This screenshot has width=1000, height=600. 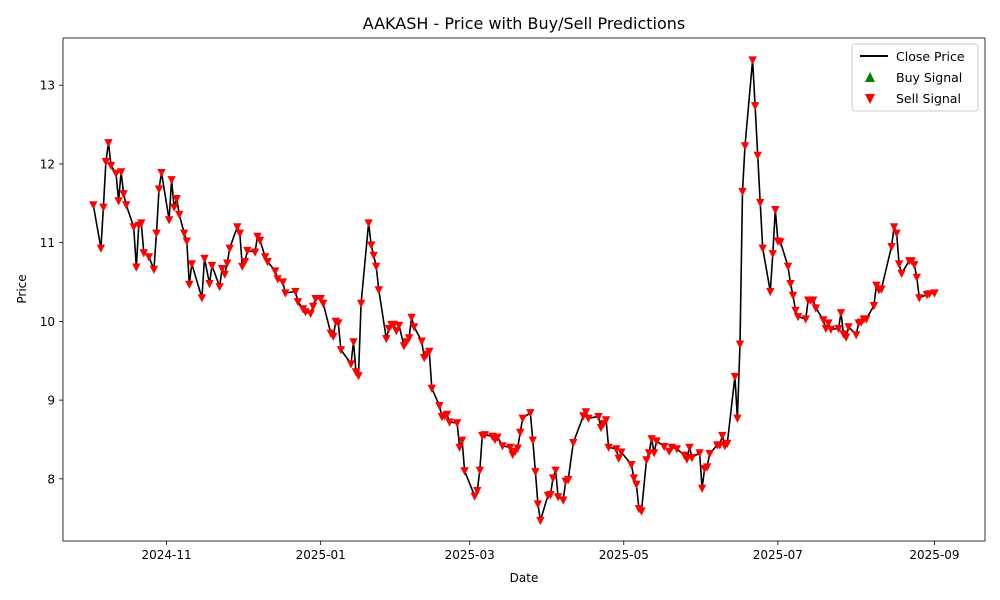 What do you see at coordinates (47, 243) in the screenshot?
I see `y-tick-label: 11` at bounding box center [47, 243].